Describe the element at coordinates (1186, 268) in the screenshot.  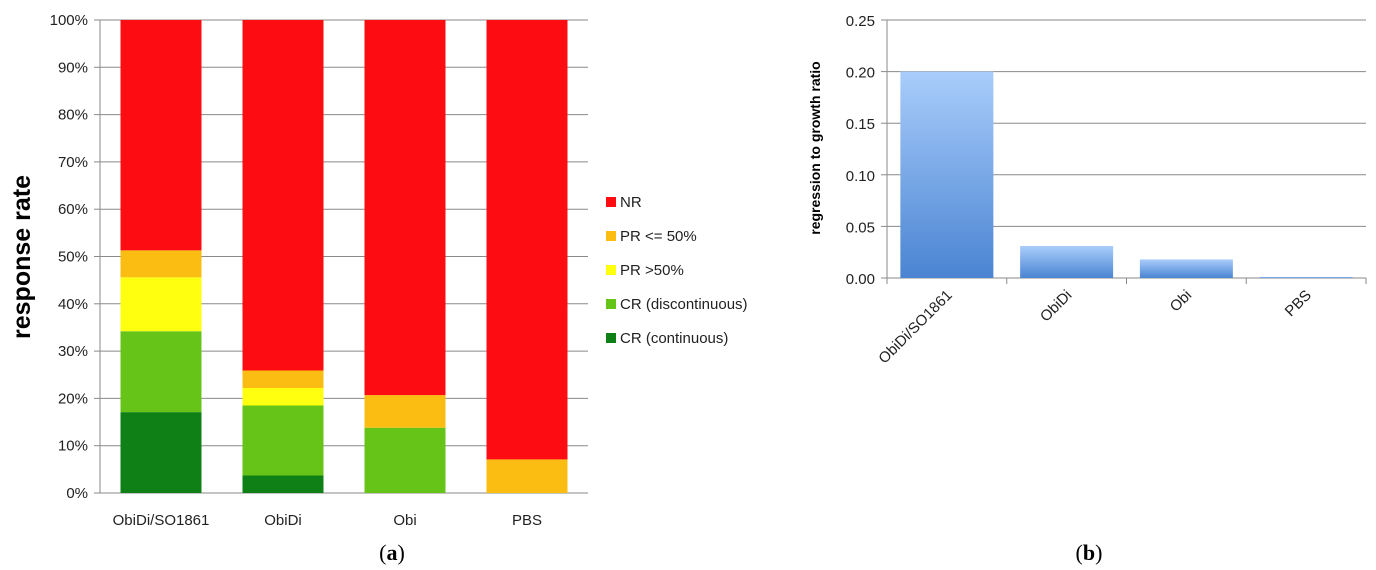
I see `bar-obi` at that location.